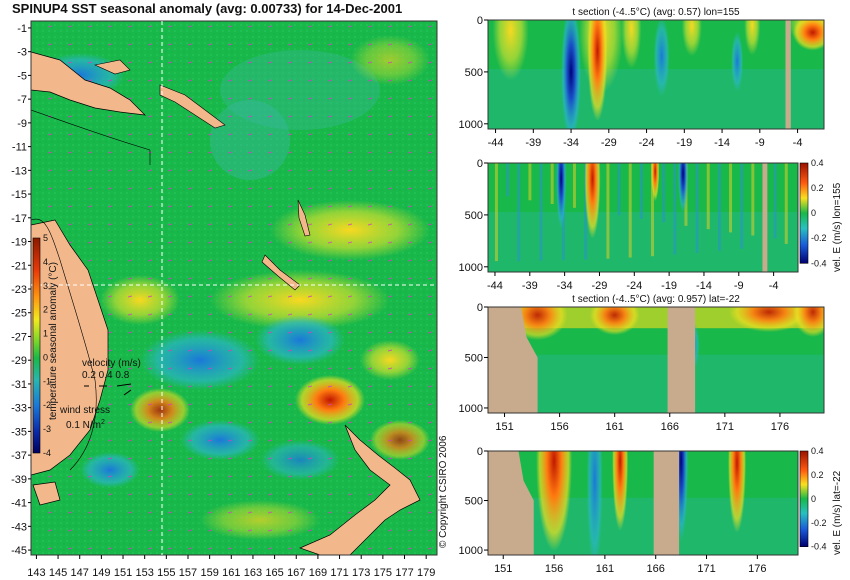  Describe the element at coordinates (19, 337) in the screenshot. I see `map-lat-tick-label: -27` at that location.